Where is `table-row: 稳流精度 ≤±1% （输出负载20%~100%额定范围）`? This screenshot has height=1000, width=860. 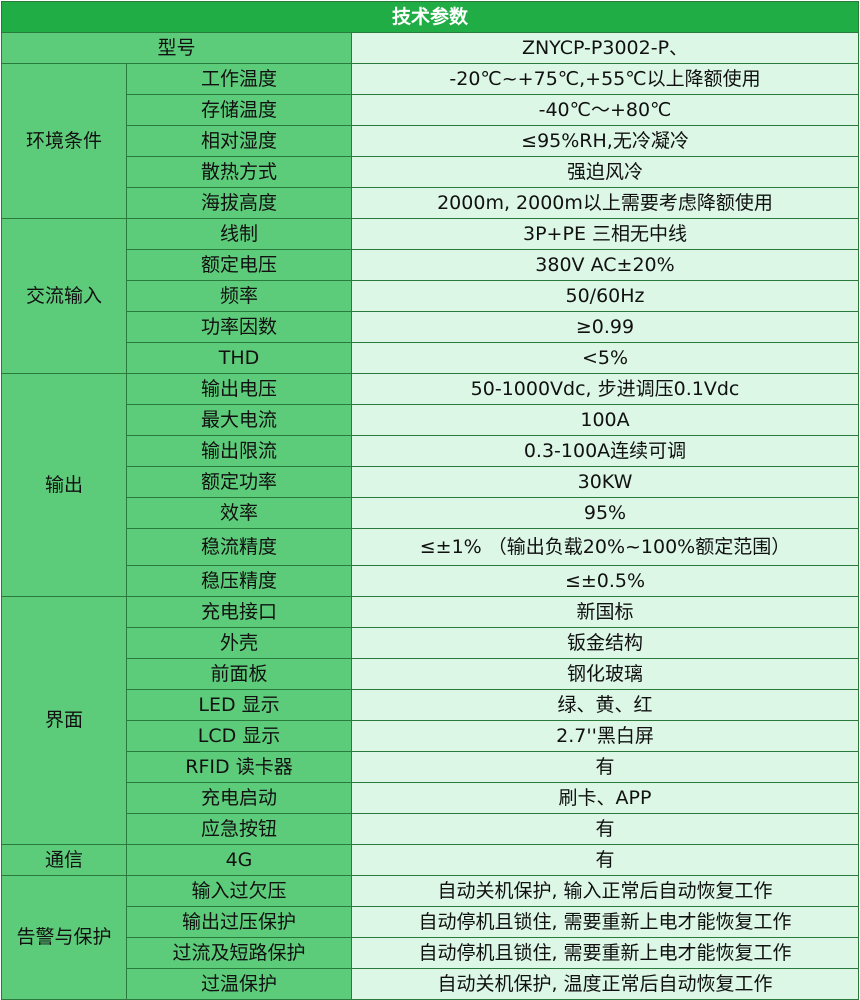 table-row: 稳流精度 ≤±1% （输出负载20%~100%额定范围） is located at coordinates (430, 547).